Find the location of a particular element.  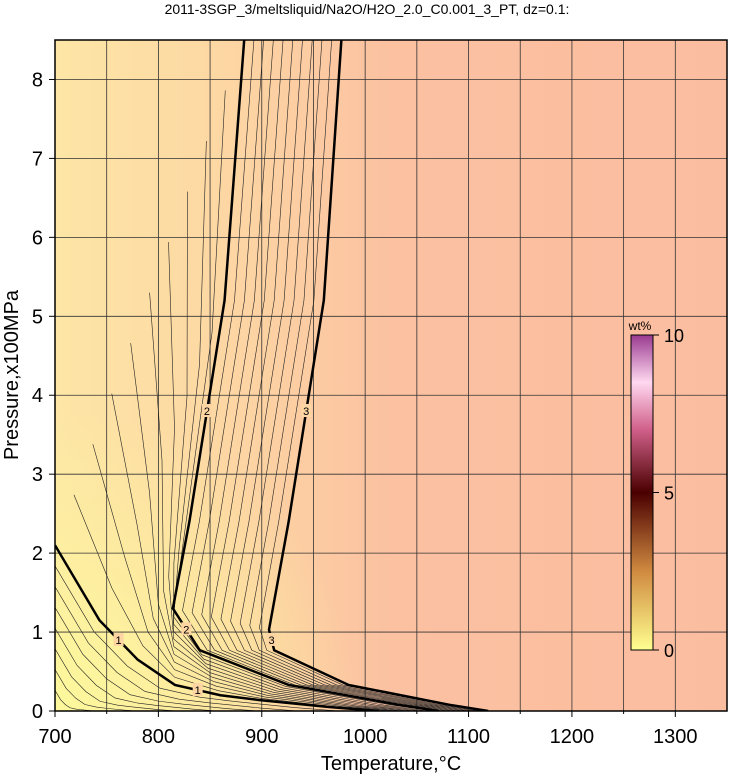

colorbar-label: wt% is located at coordinates (640, 326).